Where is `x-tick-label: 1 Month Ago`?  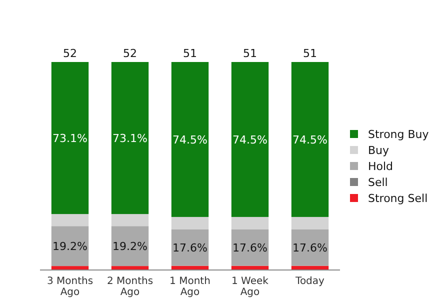
x-tick-label: 1 Month Ago is located at coordinates (190, 287).